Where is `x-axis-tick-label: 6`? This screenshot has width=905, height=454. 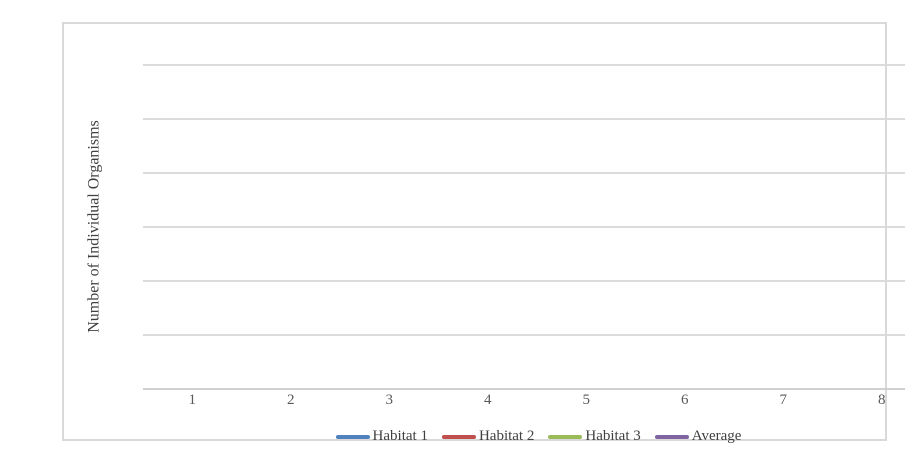
x-axis-tick-label: 6 is located at coordinates (685, 400).